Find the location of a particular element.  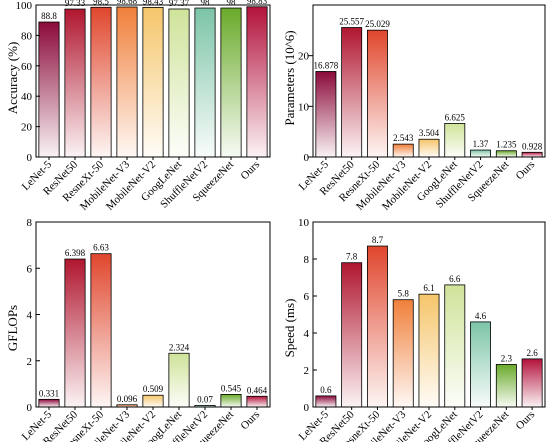

accuracy-value-label-googlenet: 97.37 is located at coordinates (179, 4).